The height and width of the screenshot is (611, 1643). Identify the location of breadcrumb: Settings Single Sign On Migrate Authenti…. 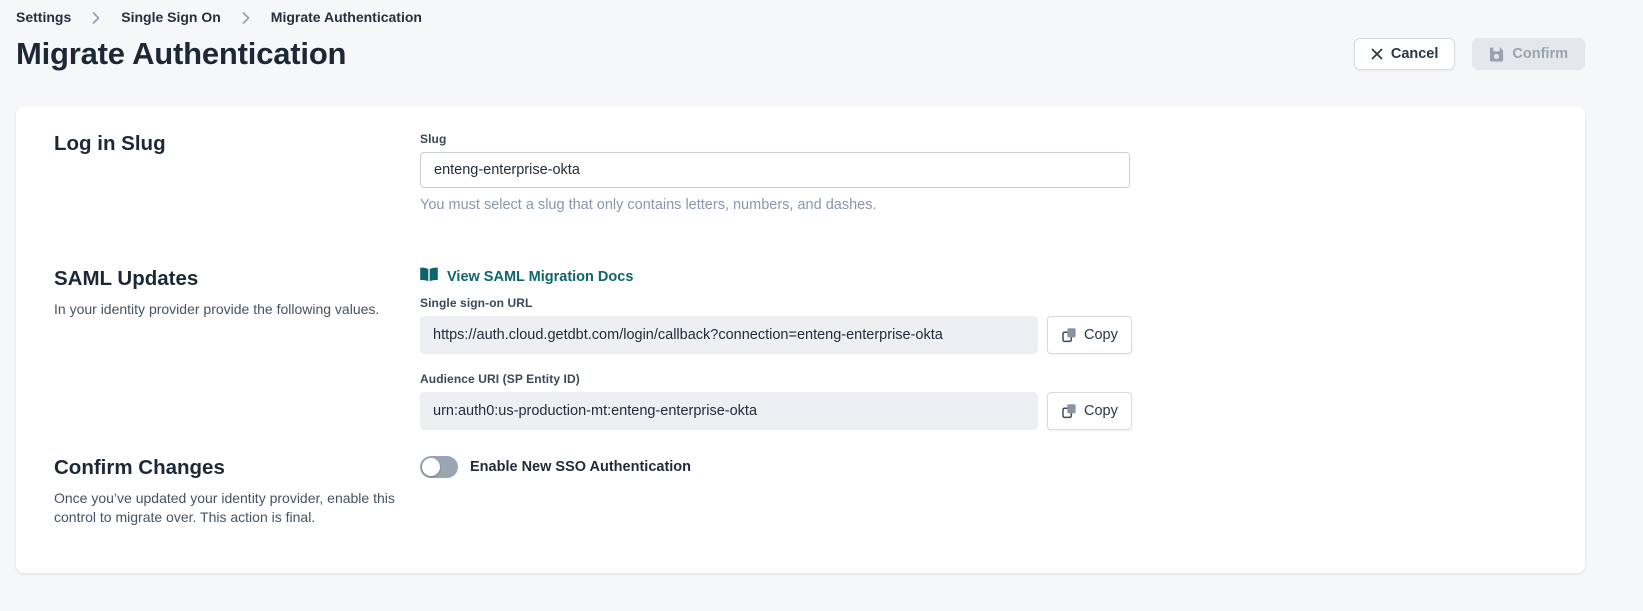
(800, 17).